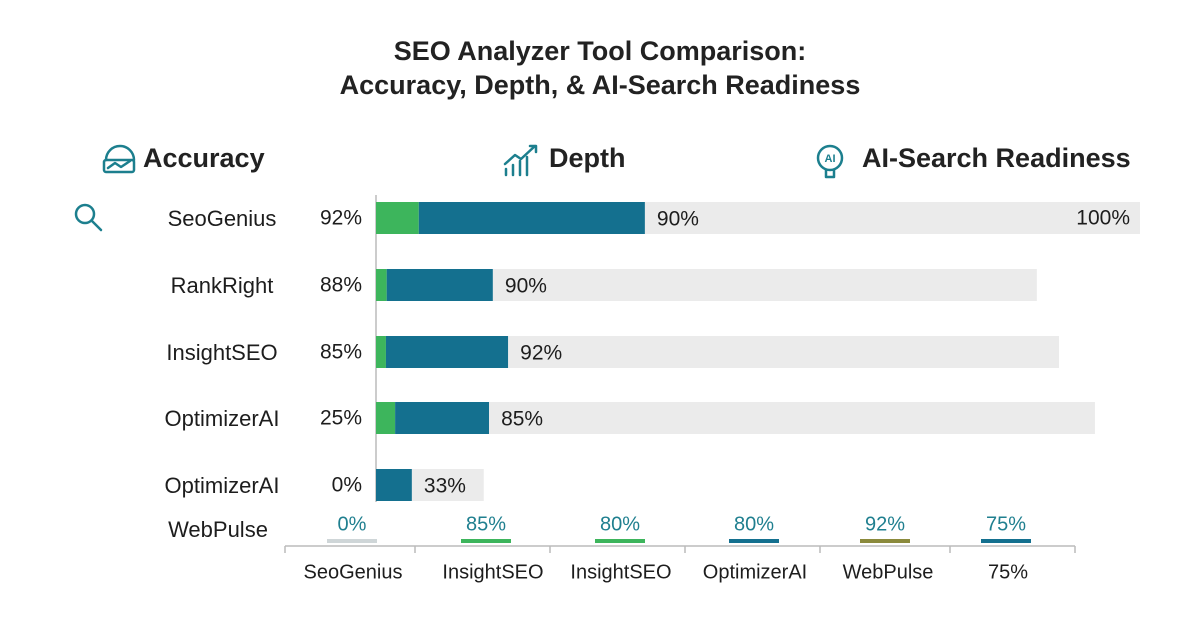 This screenshot has width=1200, height=630. Describe the element at coordinates (341, 418) in the screenshot. I see `accuracy-label: 25%` at that location.